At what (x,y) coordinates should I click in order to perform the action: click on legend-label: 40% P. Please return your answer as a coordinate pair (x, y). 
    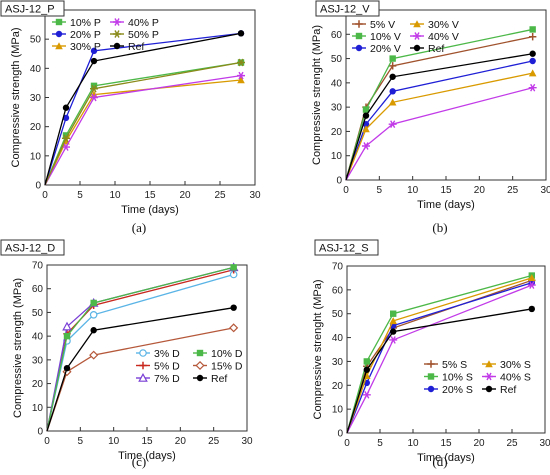
    Looking at the image, I should click on (143, 23).